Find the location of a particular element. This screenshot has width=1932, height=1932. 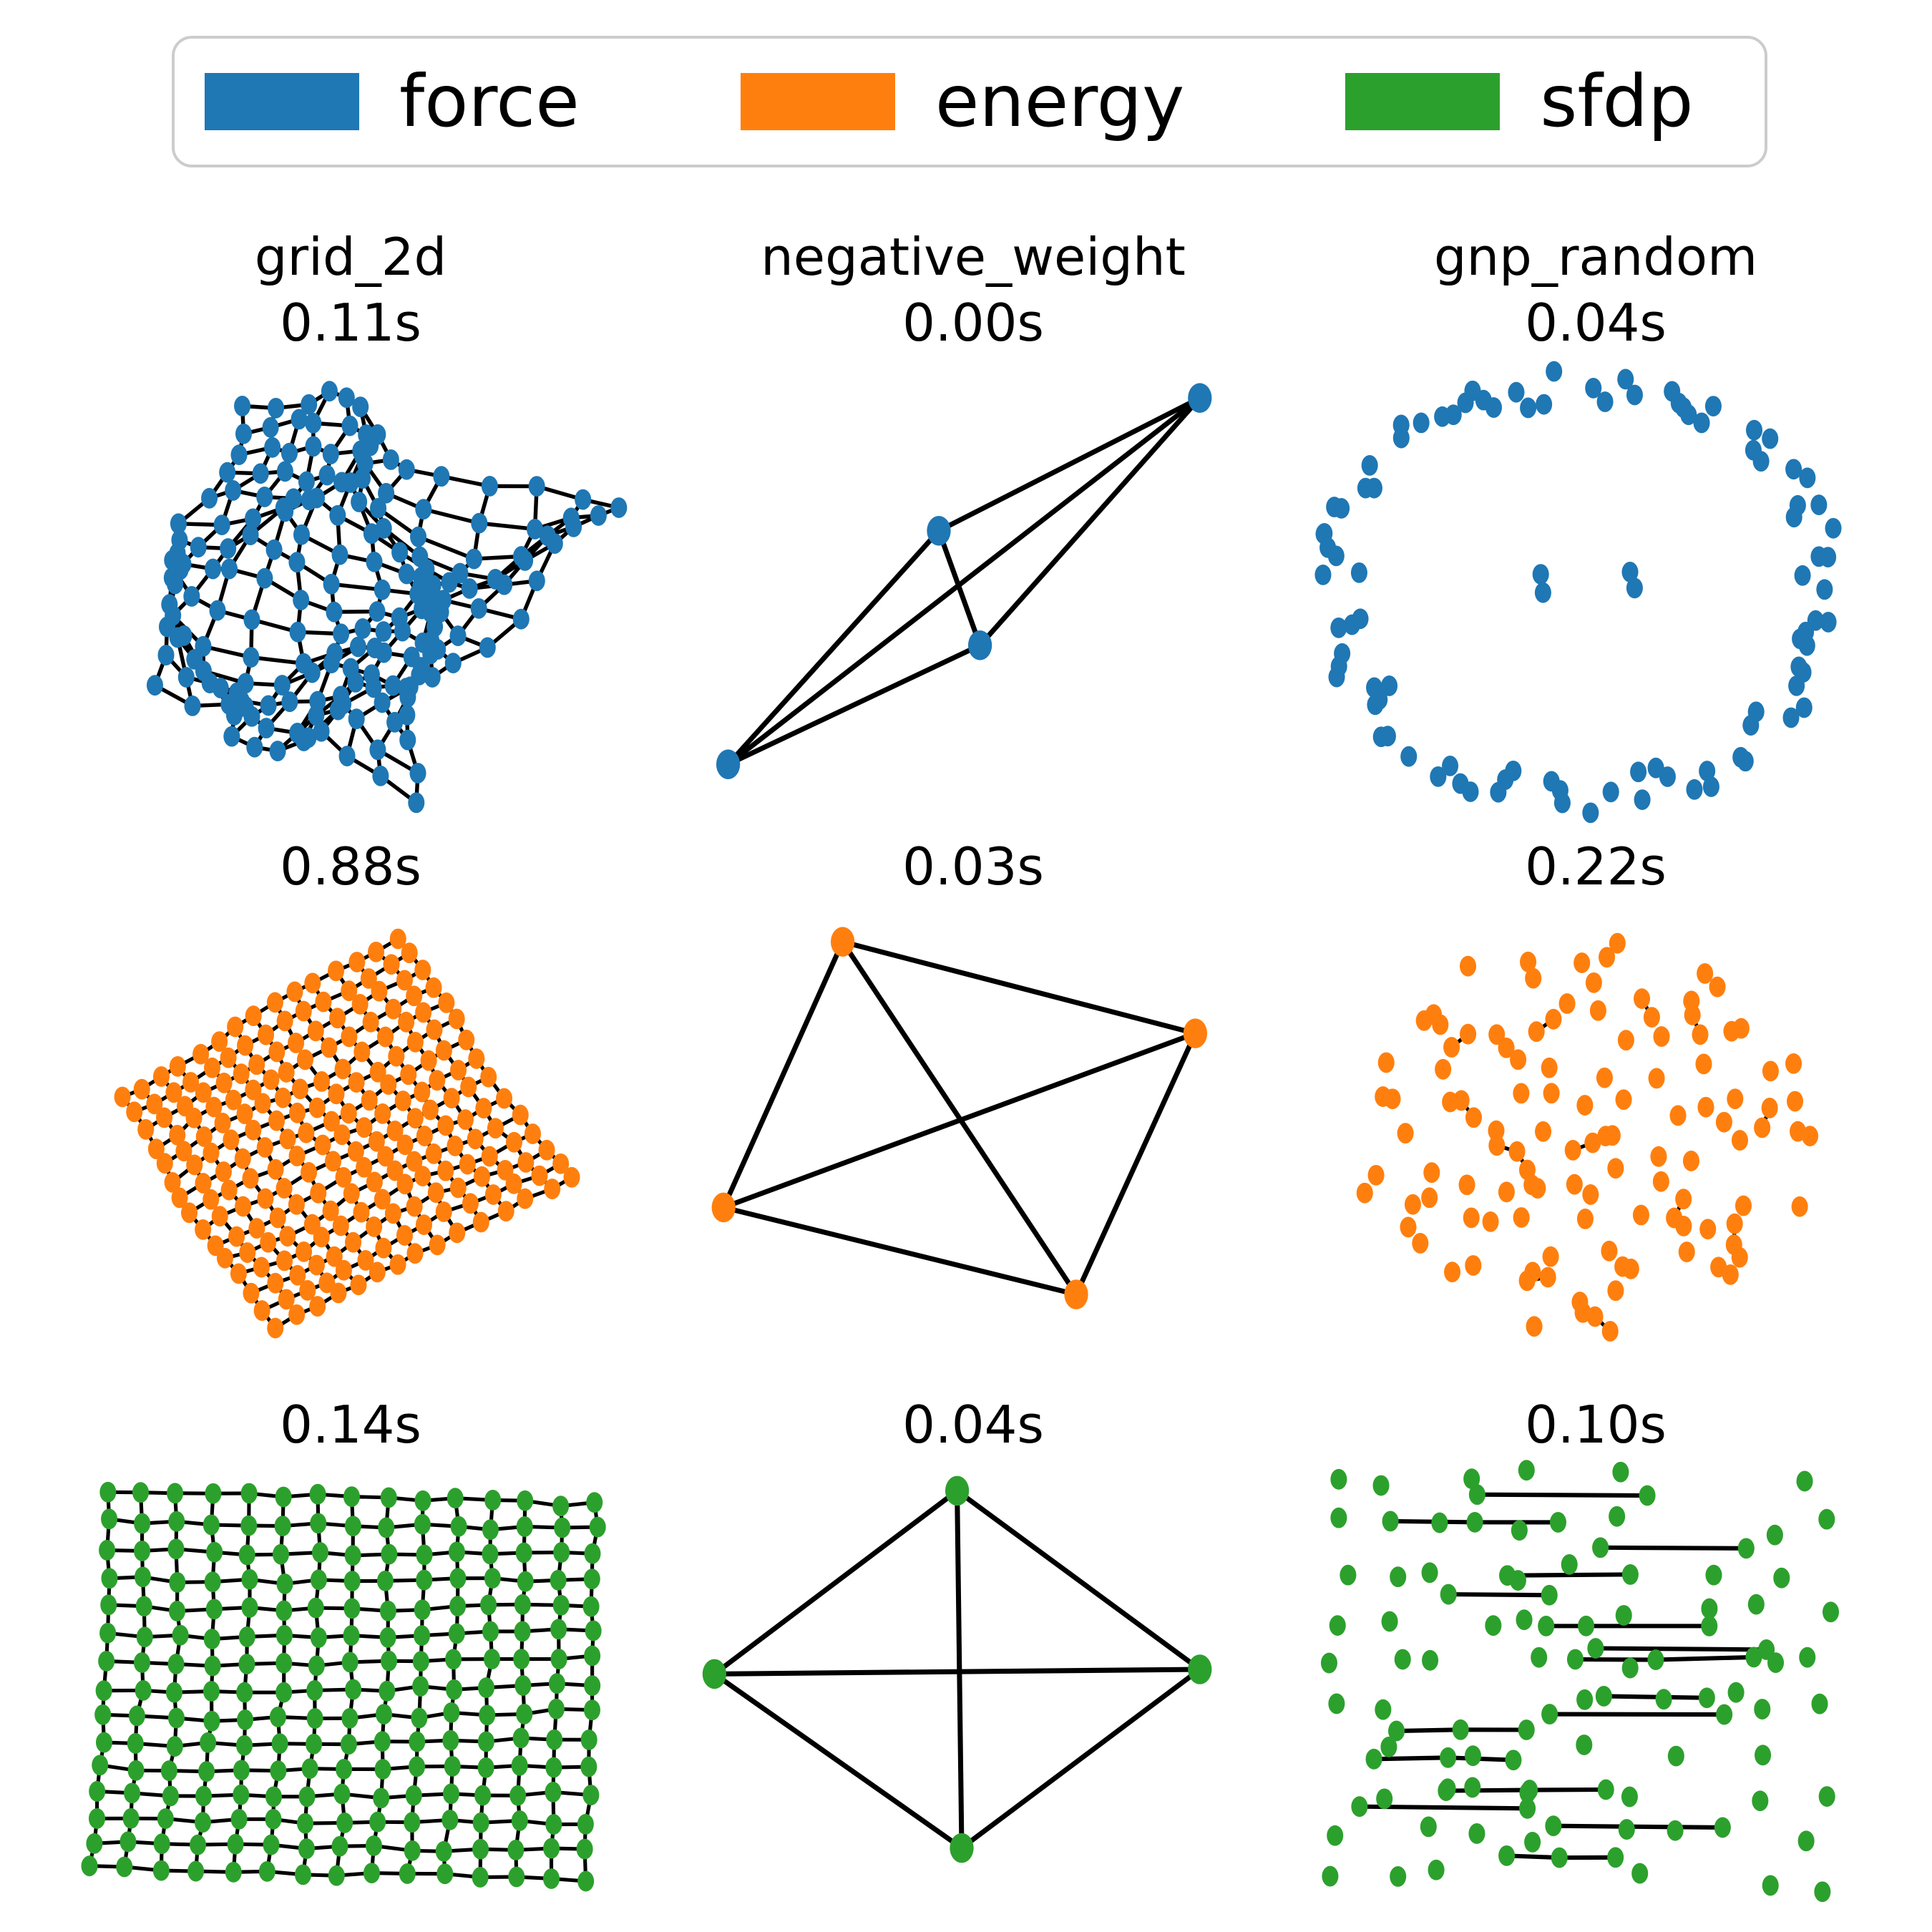

nodes-layer is located at coordinates (1587, 1137).